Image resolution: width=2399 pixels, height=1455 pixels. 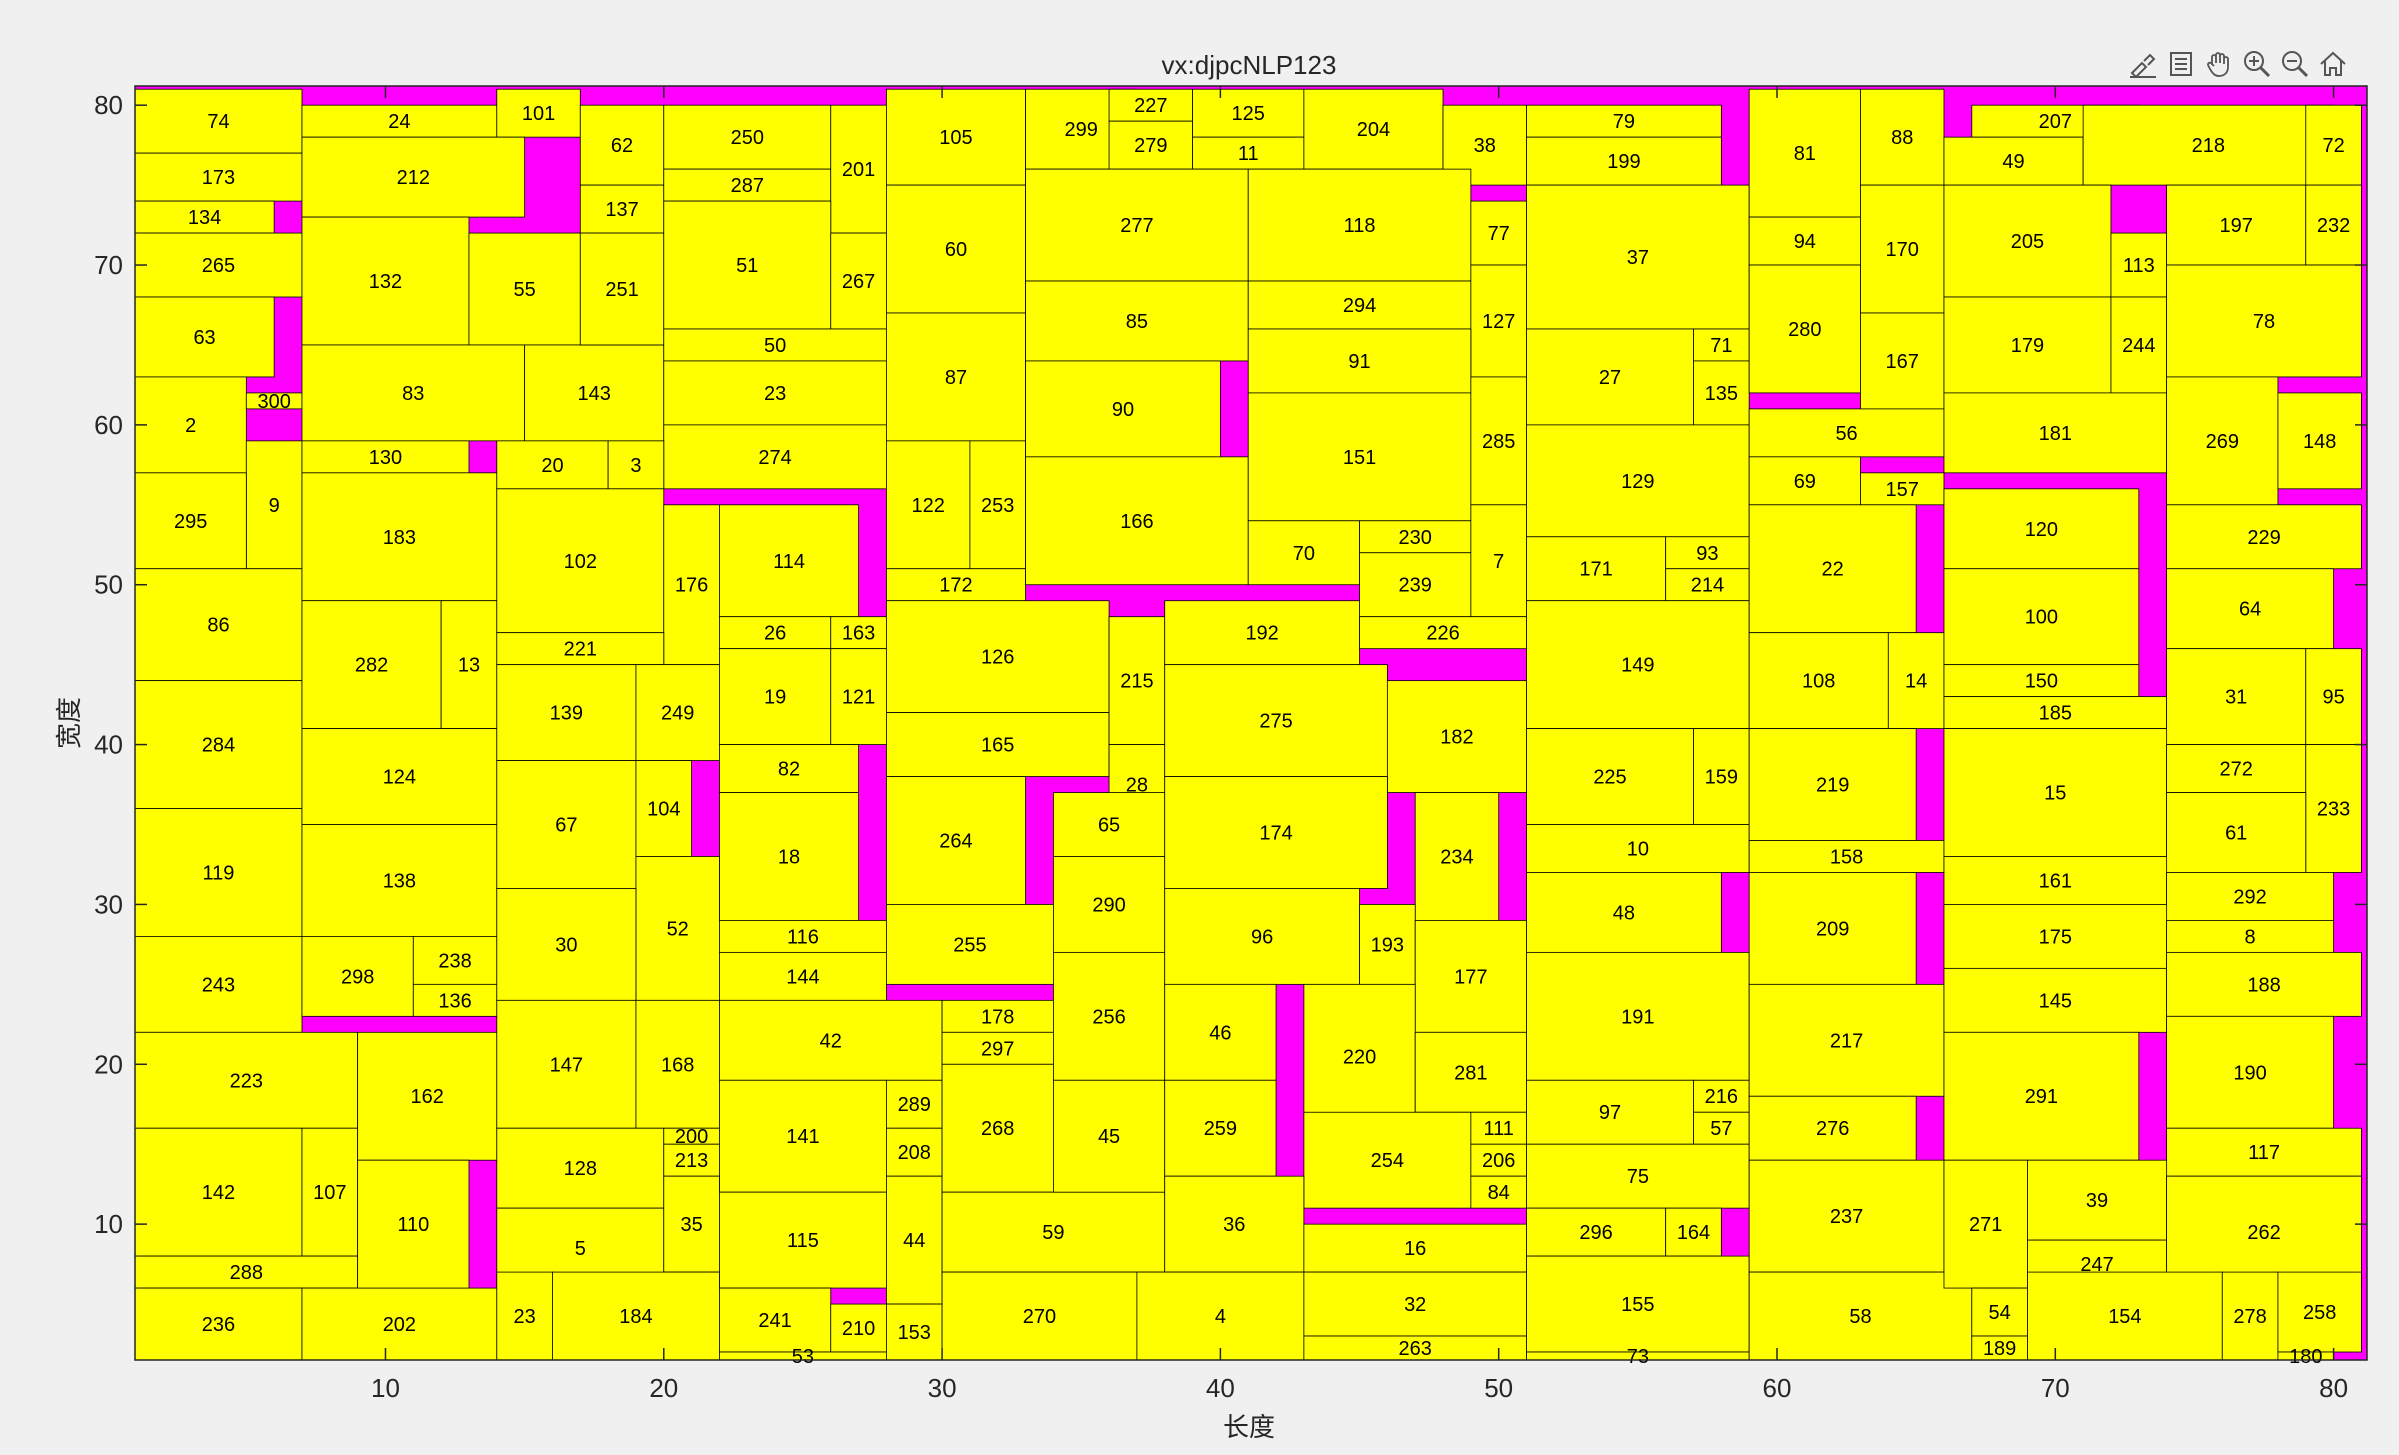 I want to click on zoom-out-icon, so click(x=2295, y=64).